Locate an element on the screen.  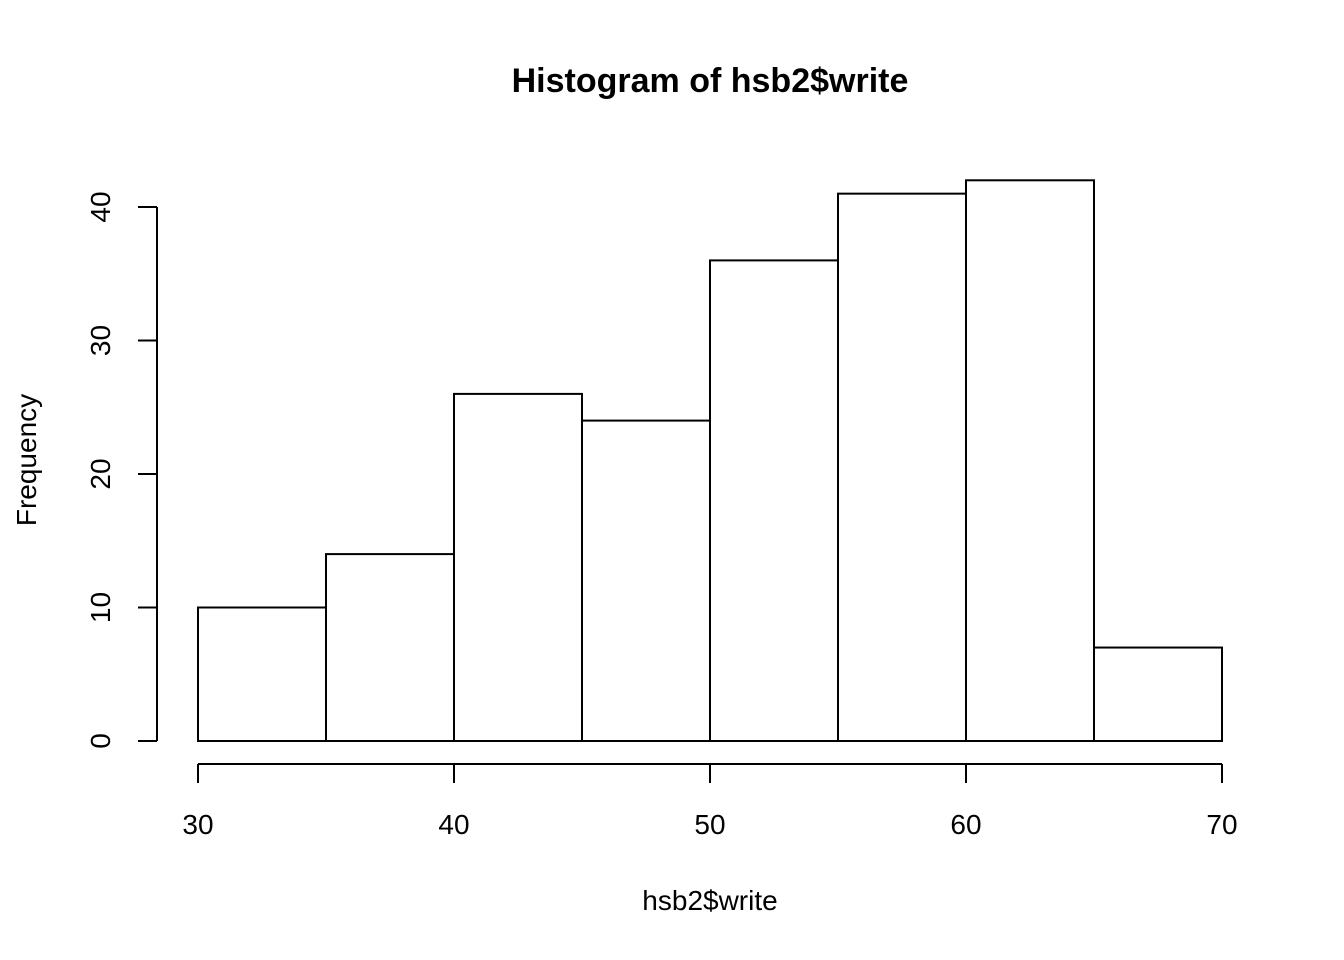
y-axis-label: Frequency is located at coordinates (26, 460).